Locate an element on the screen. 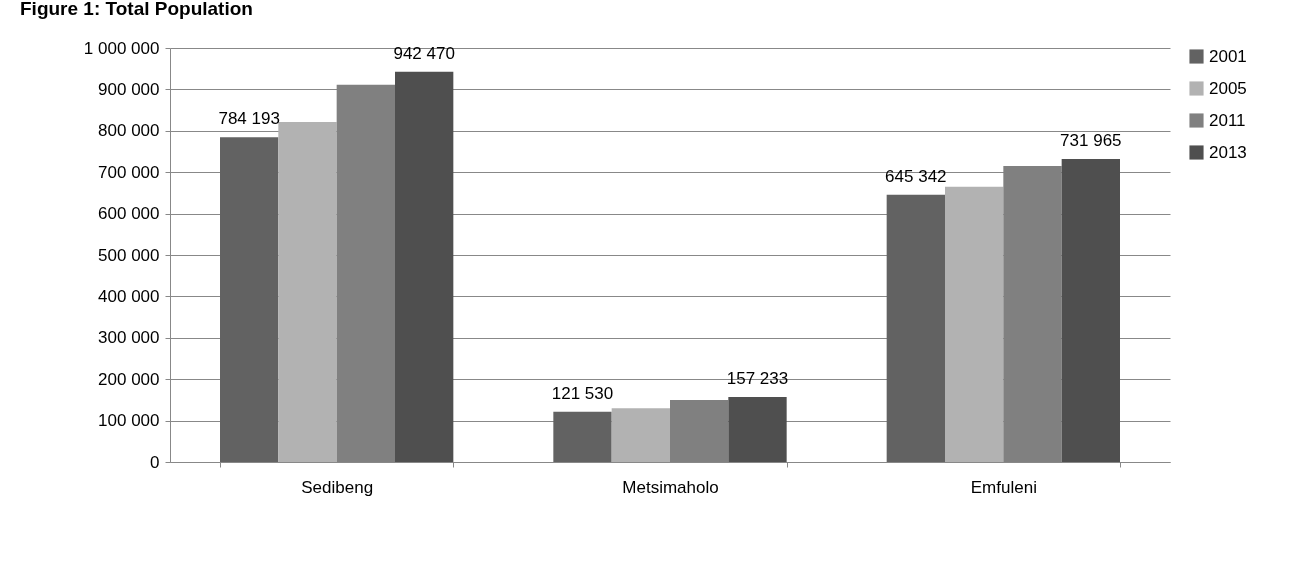 The image size is (1308, 567). y-tick-label: 800 000 is located at coordinates (129, 131).